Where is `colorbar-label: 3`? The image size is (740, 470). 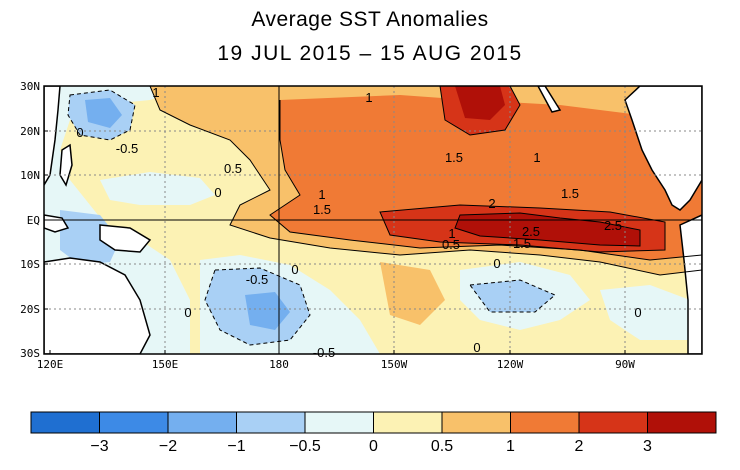 colorbar-label: 3 is located at coordinates (647, 446).